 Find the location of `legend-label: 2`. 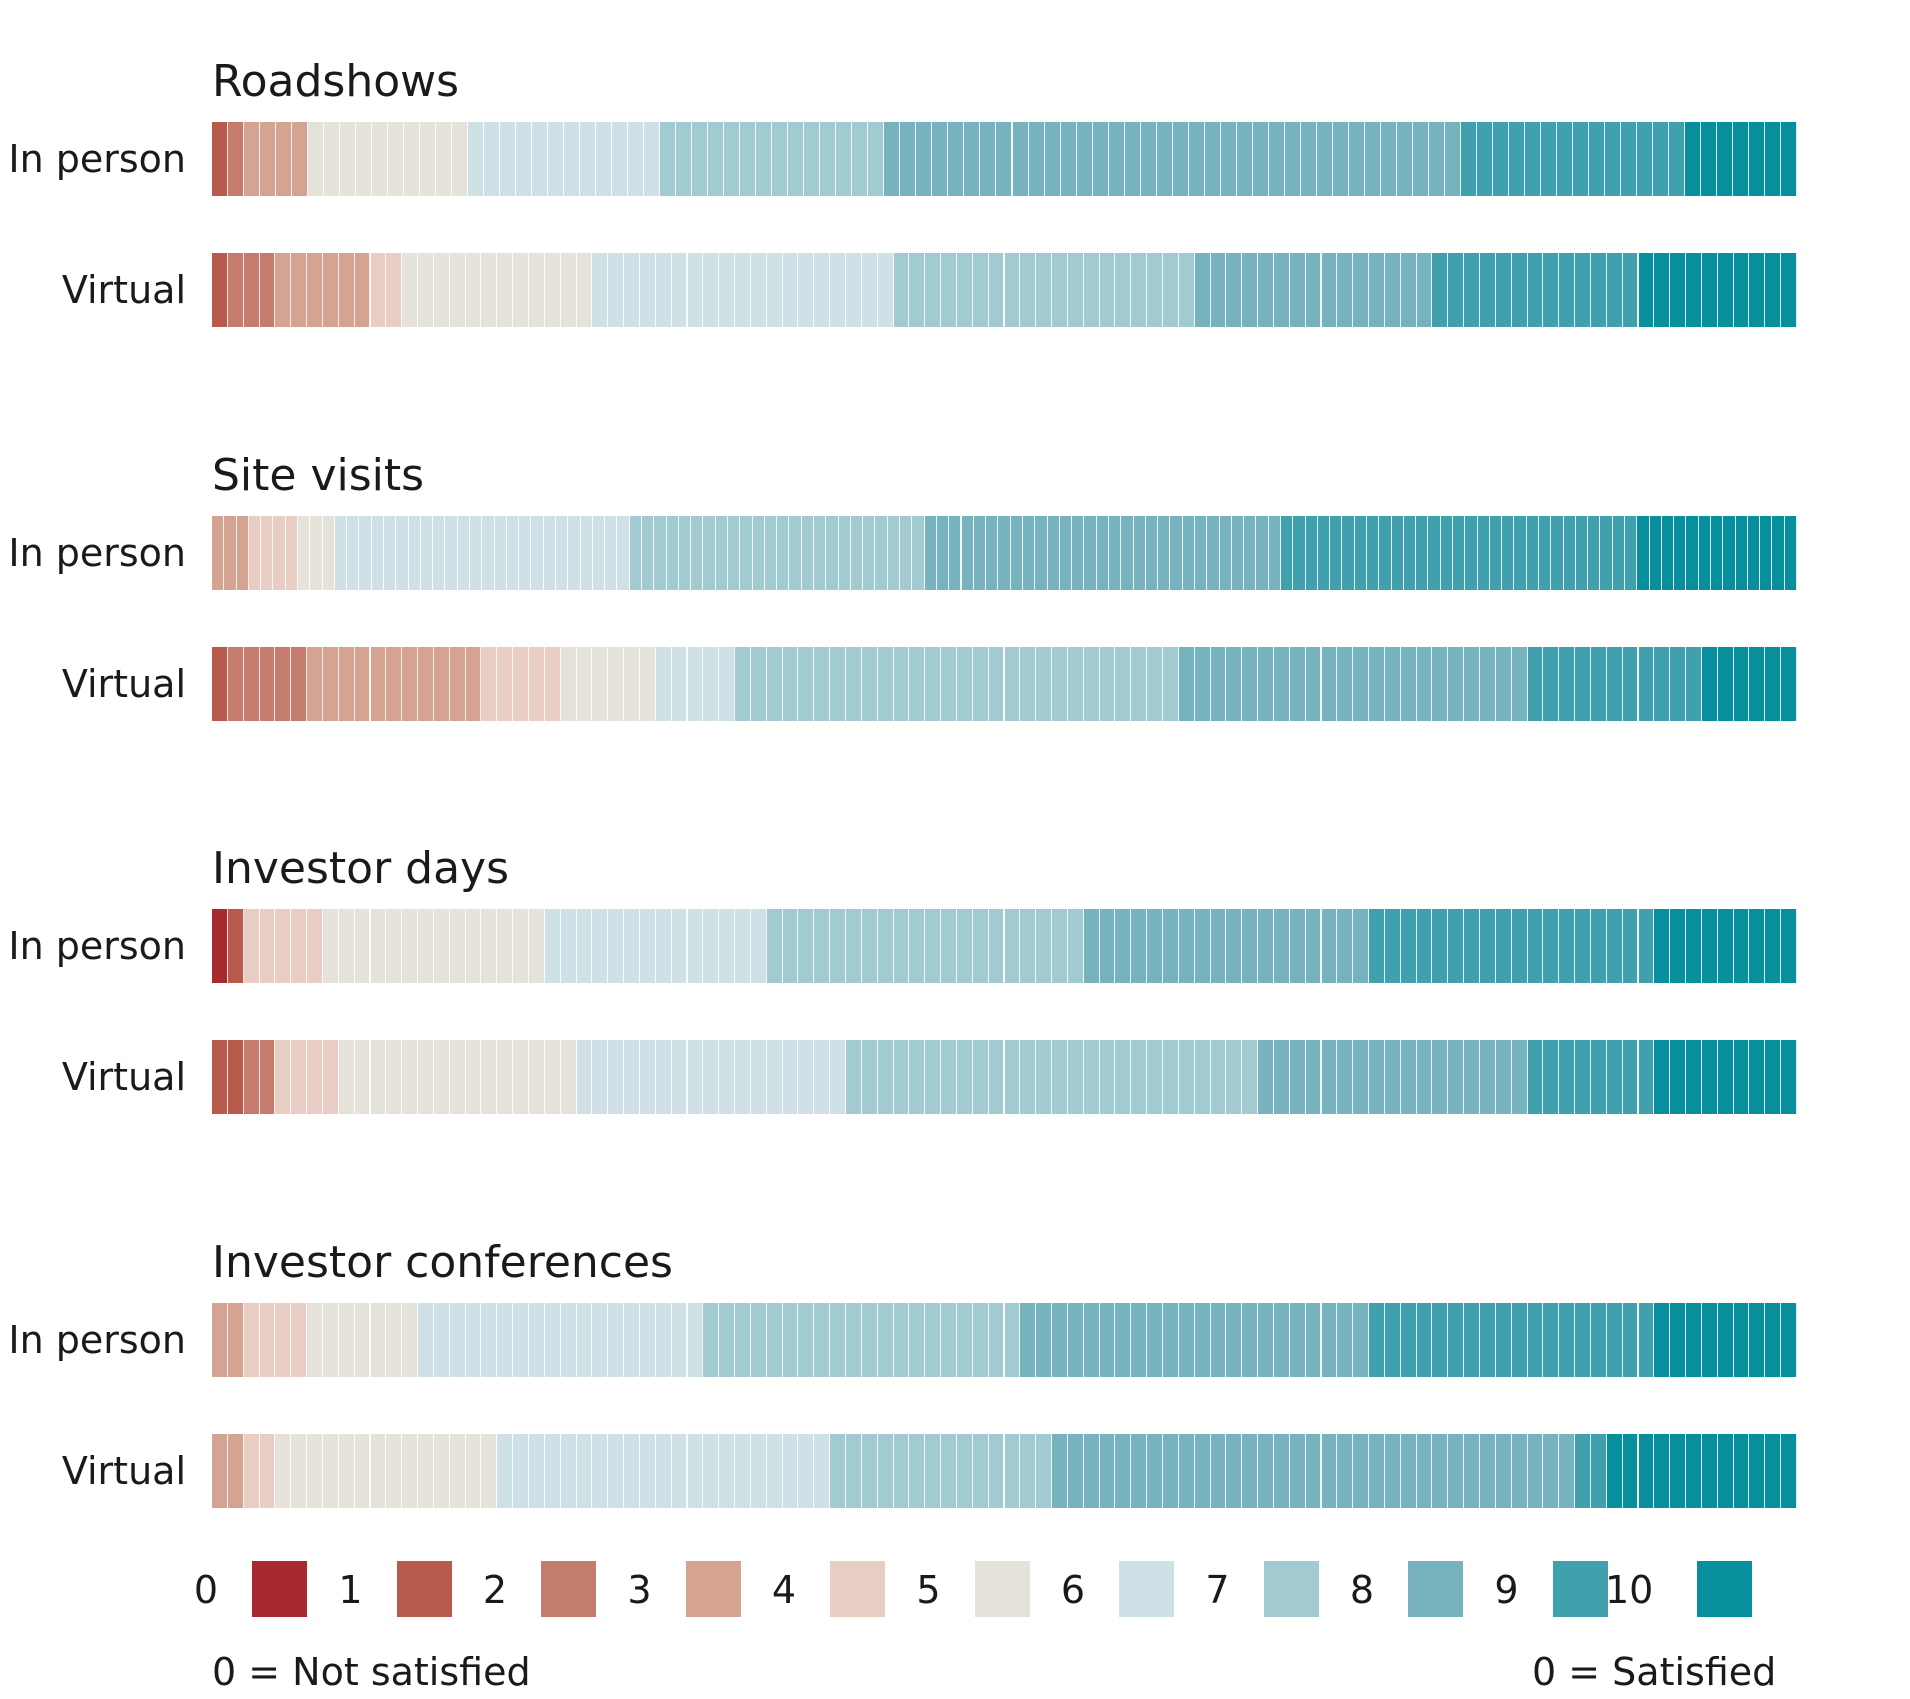

legend-label: 2 is located at coordinates (494, 1590).